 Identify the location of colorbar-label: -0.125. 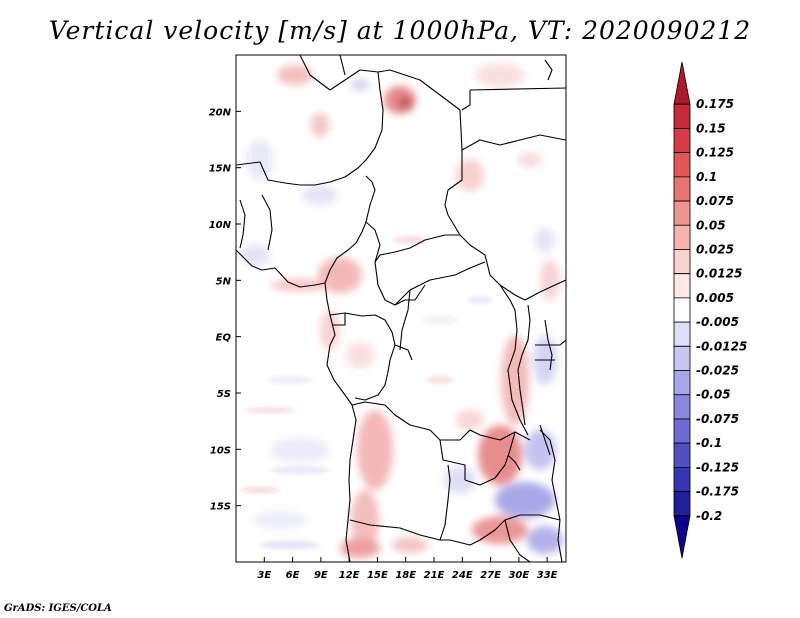
(717, 467).